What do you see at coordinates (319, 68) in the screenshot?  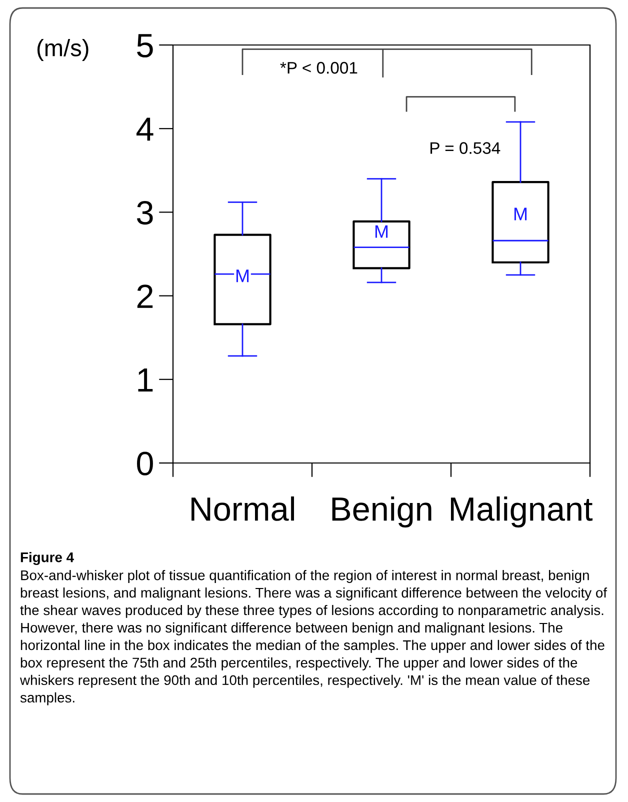 I see `annotation: *P < 0.001` at bounding box center [319, 68].